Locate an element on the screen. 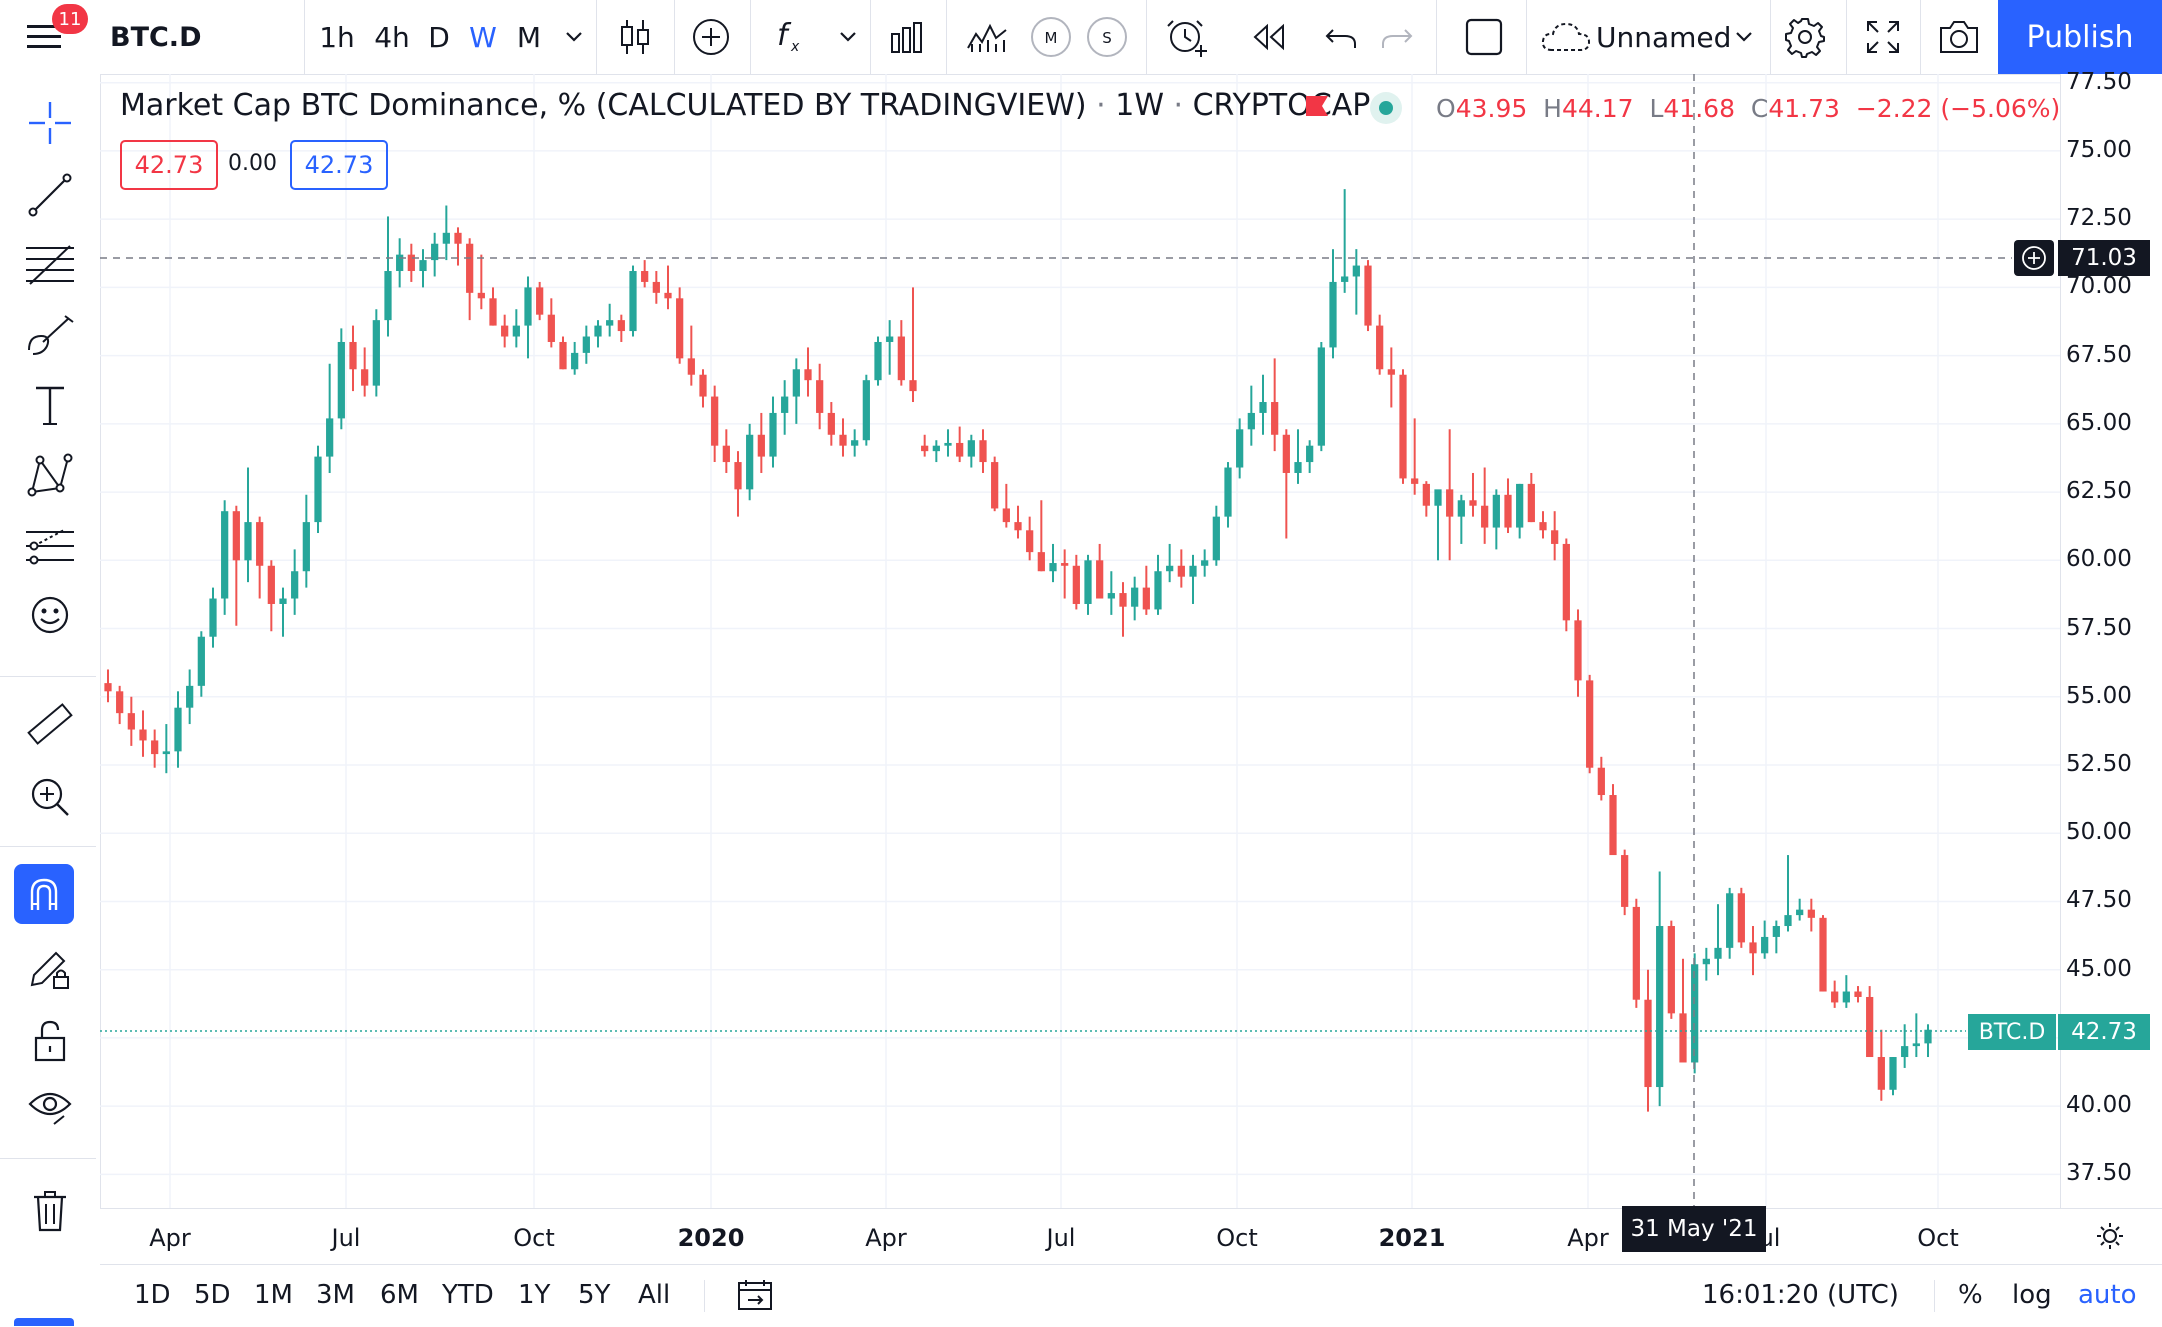 This screenshot has width=2162, height=1327. range-3m: 3M is located at coordinates (335, 1295).